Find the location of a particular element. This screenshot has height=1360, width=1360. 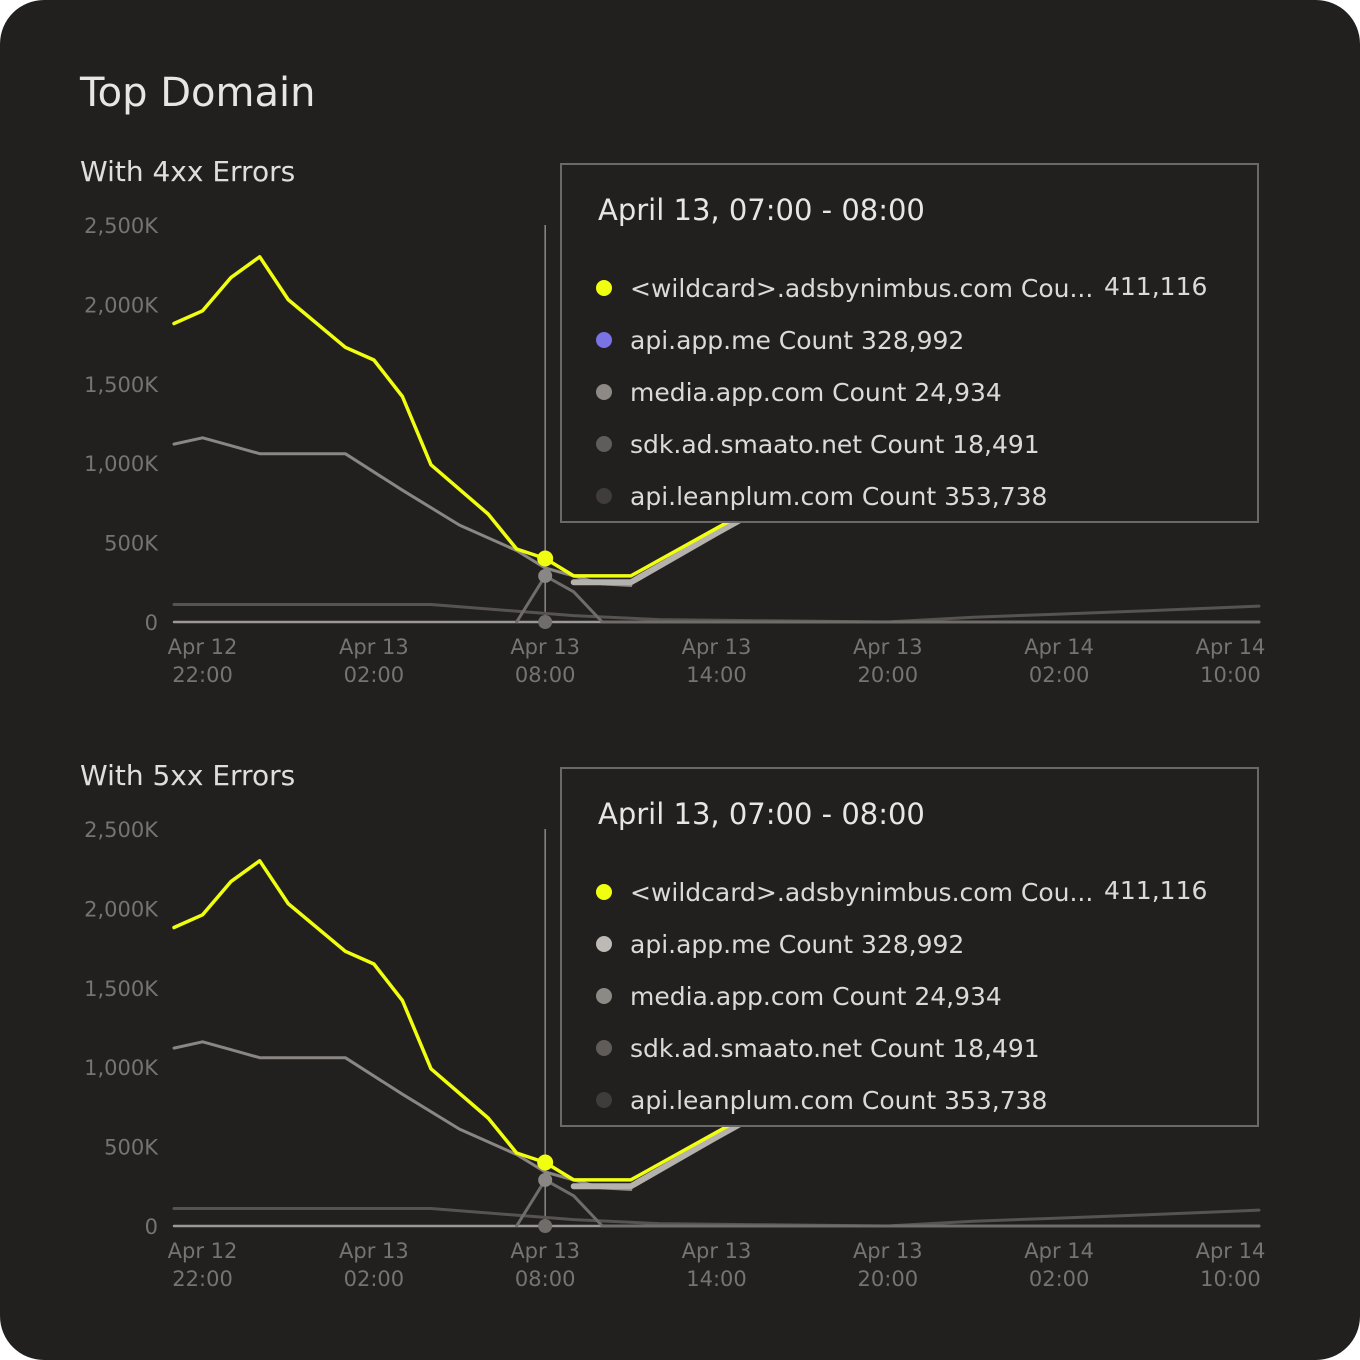

card-title: Top Domain is located at coordinates (198, 93).